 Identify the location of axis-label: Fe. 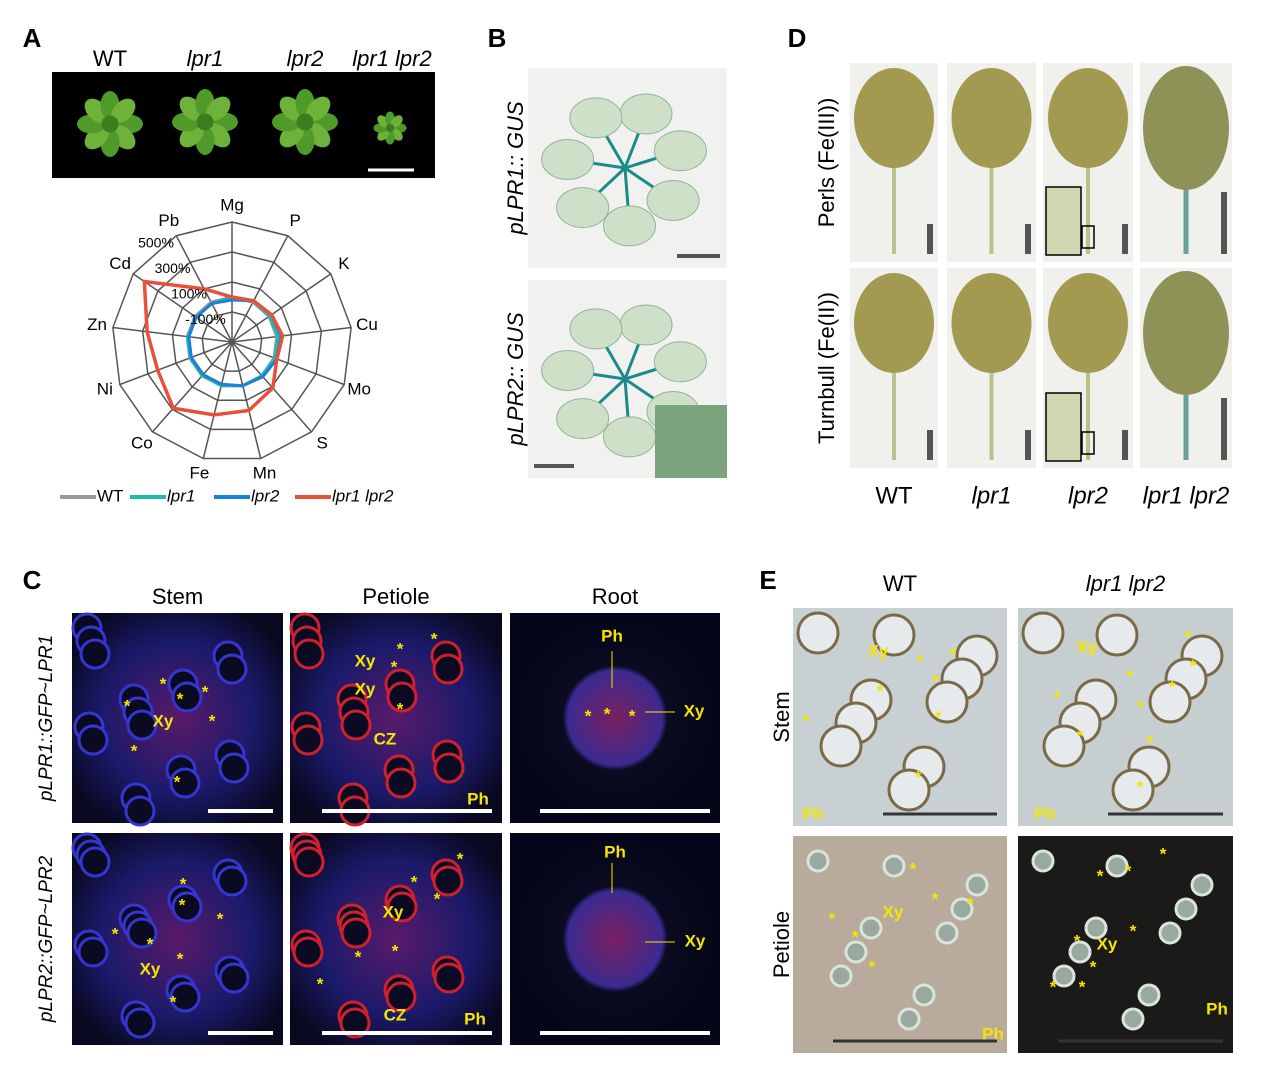
(200, 473).